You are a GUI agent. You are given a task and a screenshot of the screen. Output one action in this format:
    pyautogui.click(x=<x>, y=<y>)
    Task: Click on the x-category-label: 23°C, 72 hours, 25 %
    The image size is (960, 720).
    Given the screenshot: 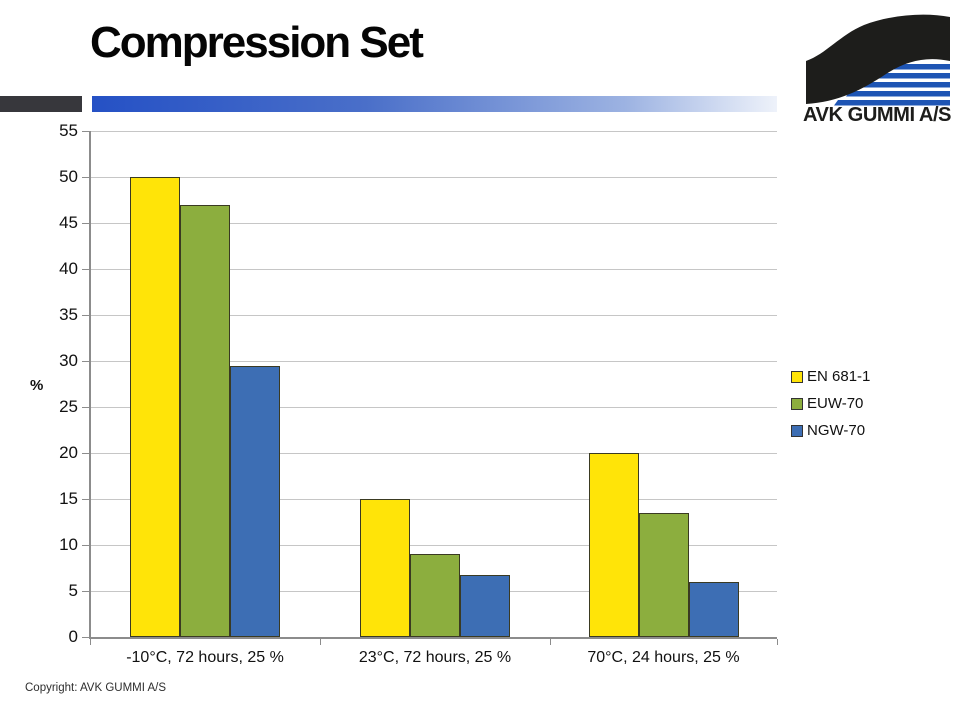 What is the action you would take?
    pyautogui.click(x=435, y=657)
    